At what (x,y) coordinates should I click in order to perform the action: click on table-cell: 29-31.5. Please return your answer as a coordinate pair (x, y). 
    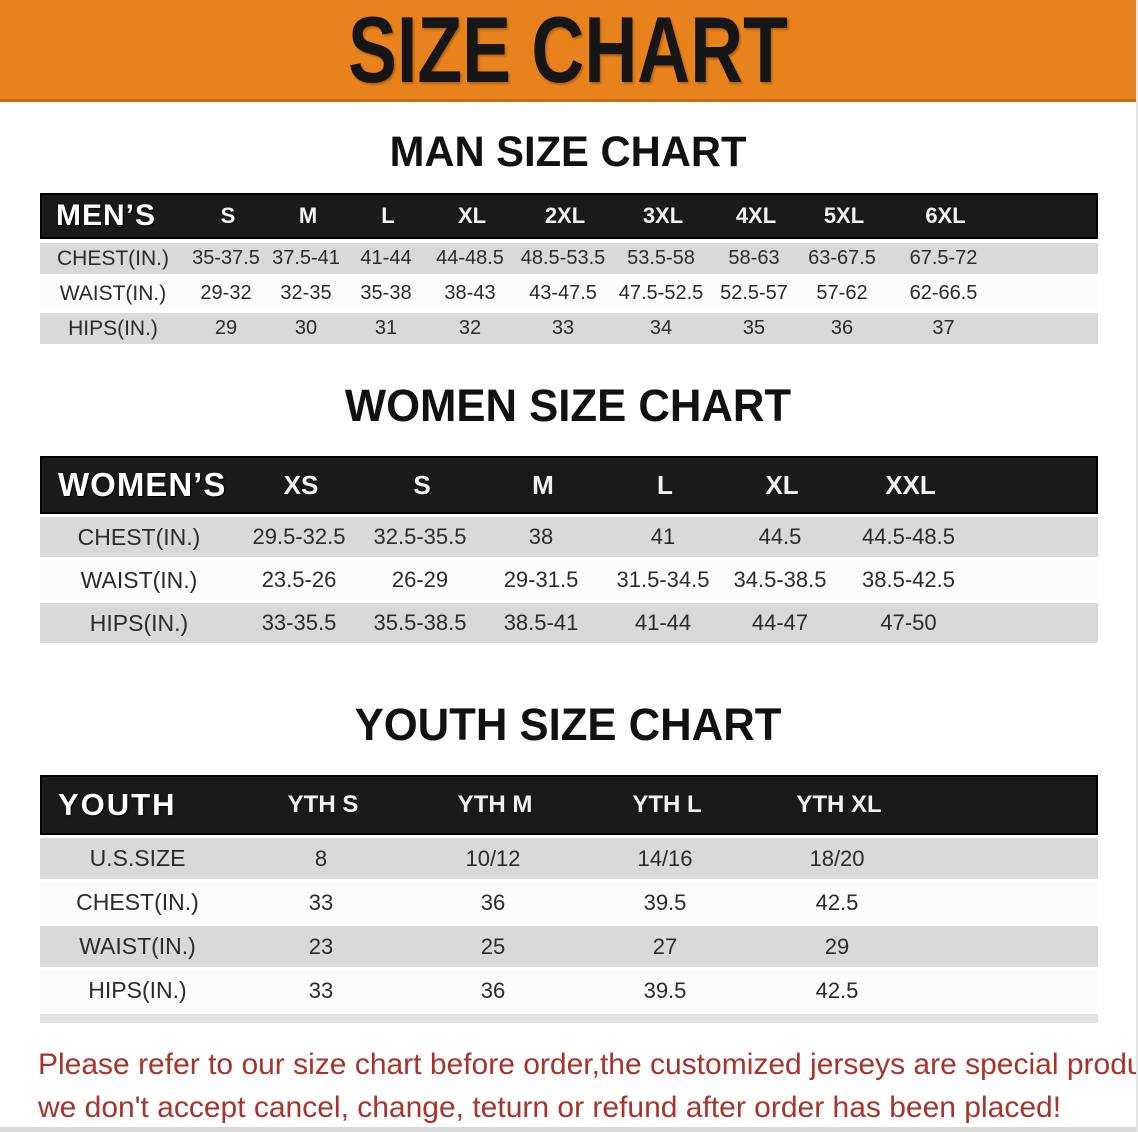
    Looking at the image, I should click on (541, 579).